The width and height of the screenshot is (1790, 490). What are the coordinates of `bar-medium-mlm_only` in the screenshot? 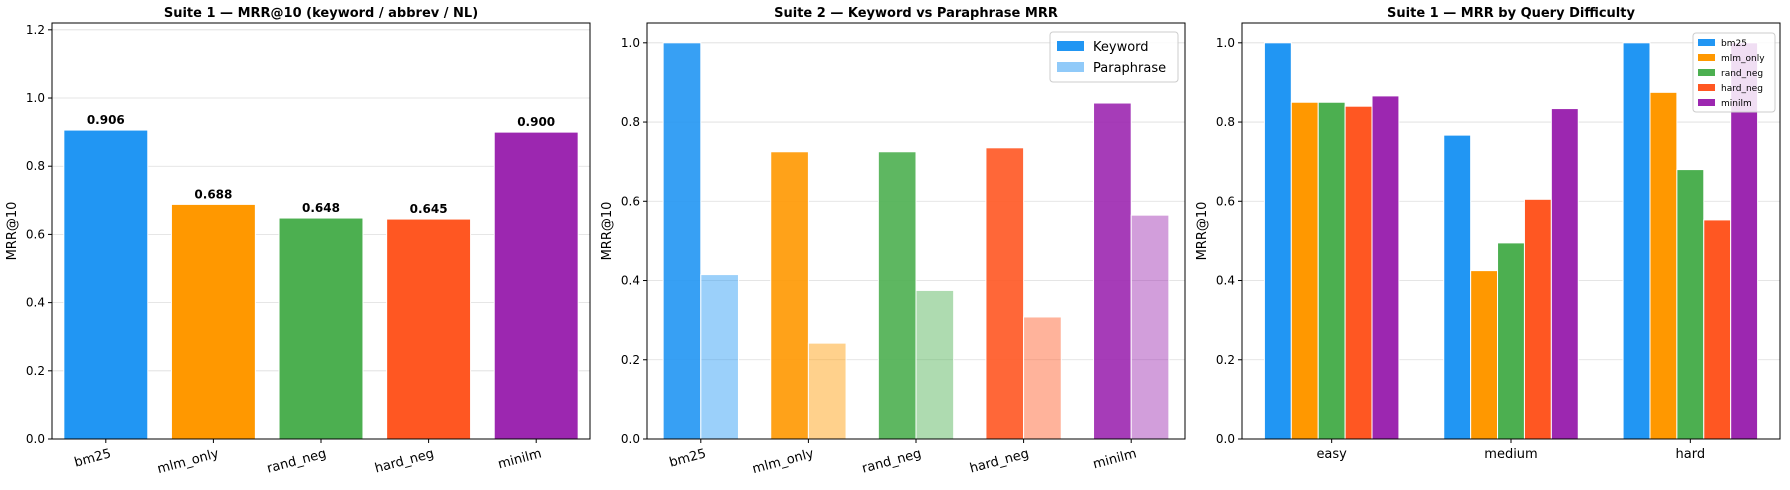 It's located at (1484, 355).